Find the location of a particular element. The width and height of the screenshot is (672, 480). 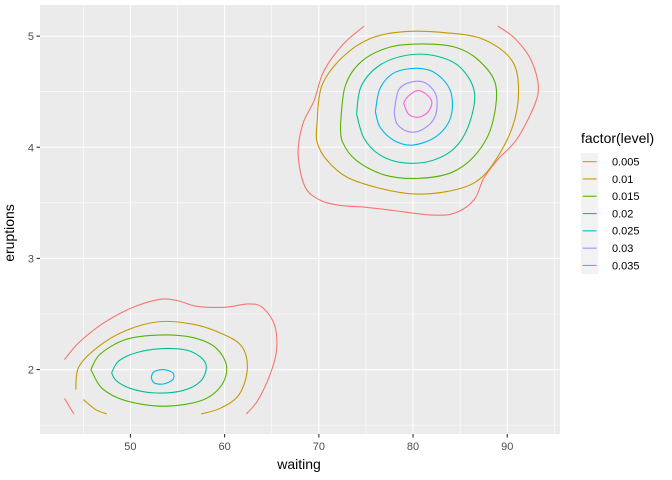

contour-line-0.03 is located at coordinates (415, 106).